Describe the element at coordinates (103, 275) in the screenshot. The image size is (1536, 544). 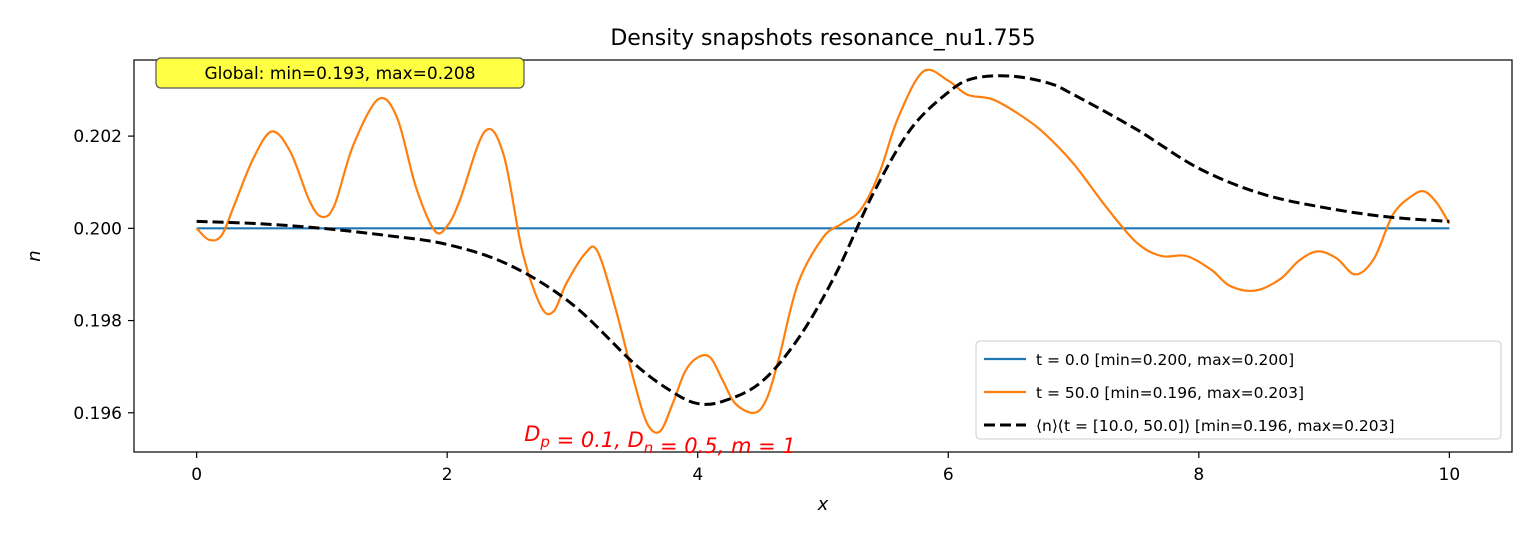
I see `y-axis-ticks: 0.196 0.198 0.200 0.202` at that location.